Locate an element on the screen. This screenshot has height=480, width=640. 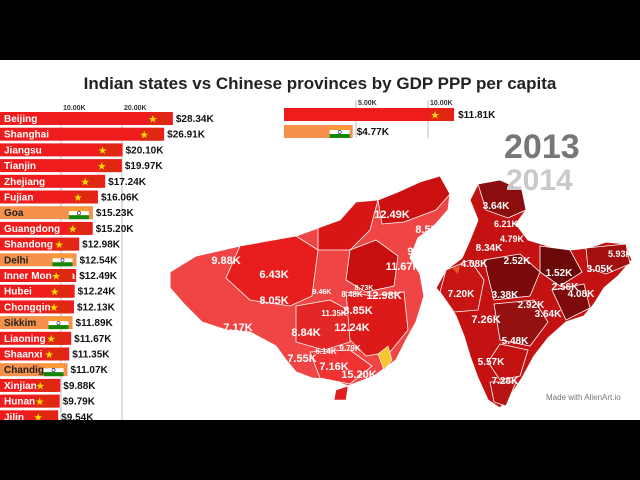
china-province-highlight is located at coordinates (385, 358).